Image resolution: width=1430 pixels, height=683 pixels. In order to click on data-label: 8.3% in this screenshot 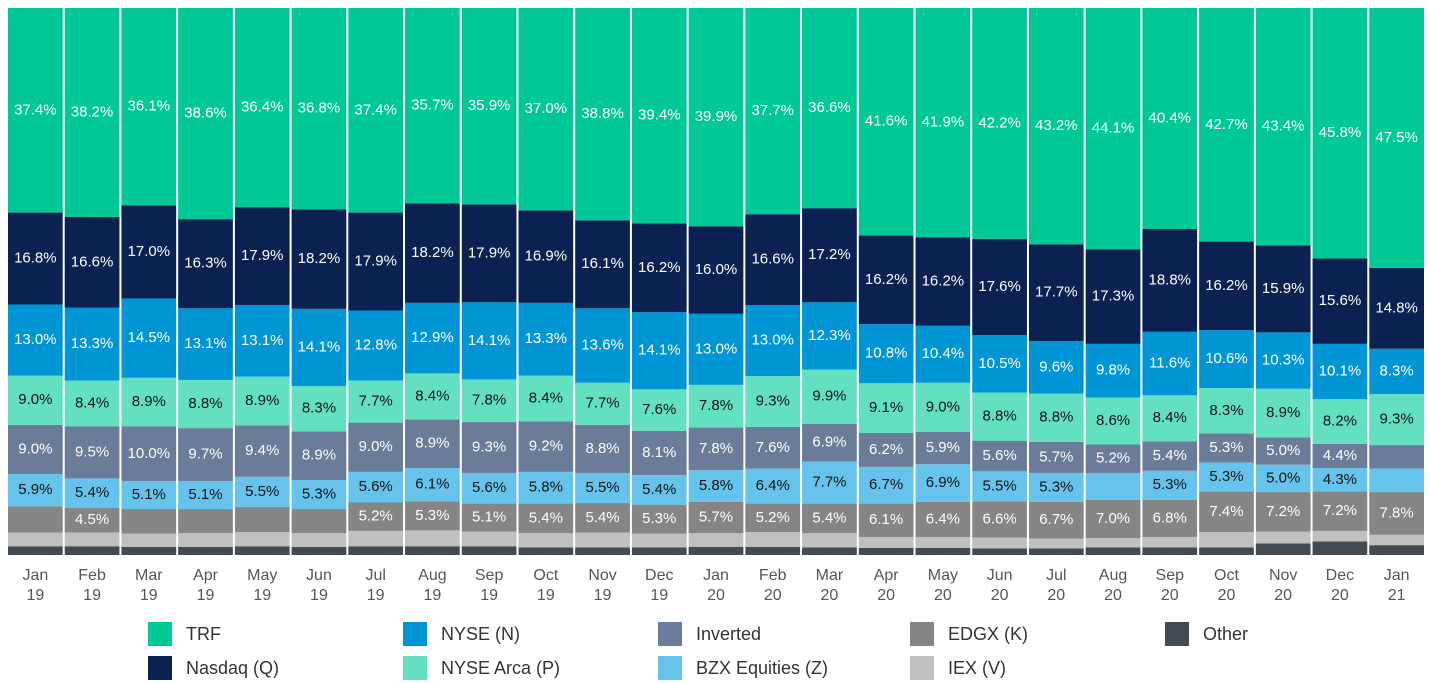, I will do `click(1226, 410)`.